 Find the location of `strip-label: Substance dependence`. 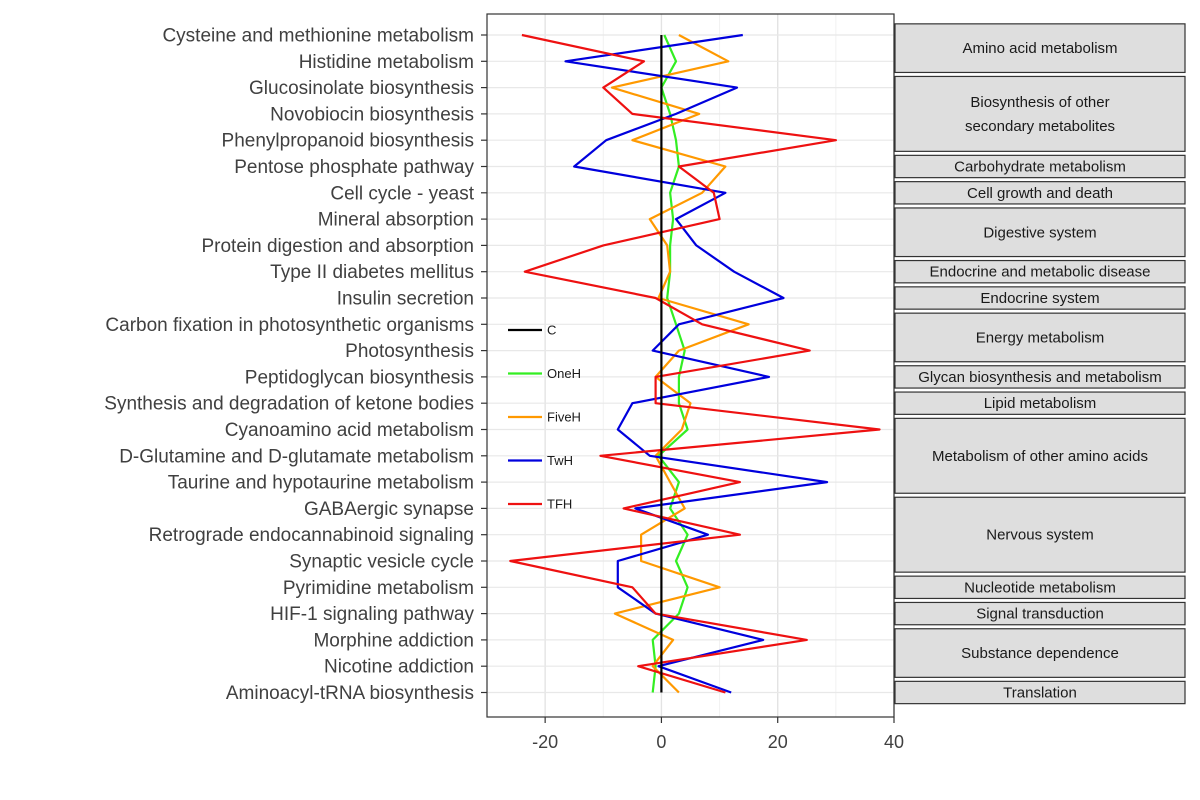

strip-label: Substance dependence is located at coordinates (1040, 653).